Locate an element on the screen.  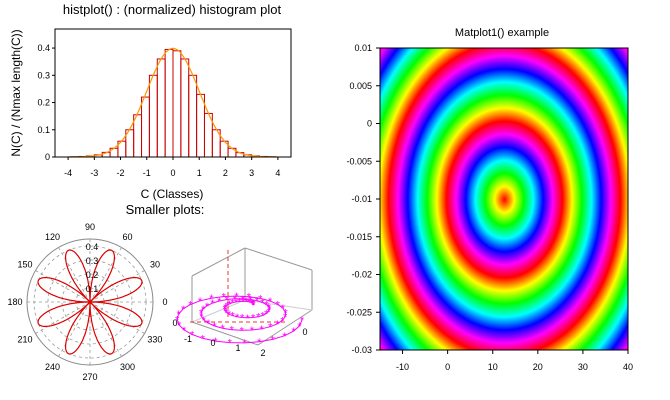
param3d-x-tick-label: 2 is located at coordinates (262, 353).